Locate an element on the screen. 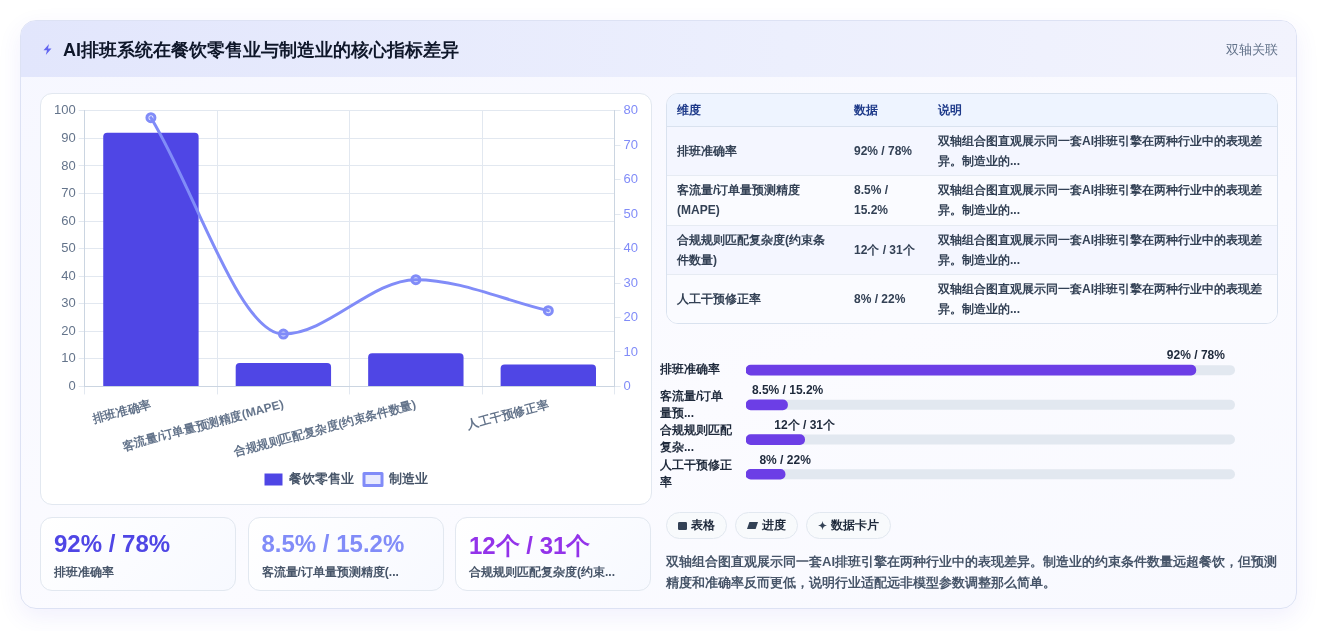  y-tick-label: 40 is located at coordinates (68, 275).